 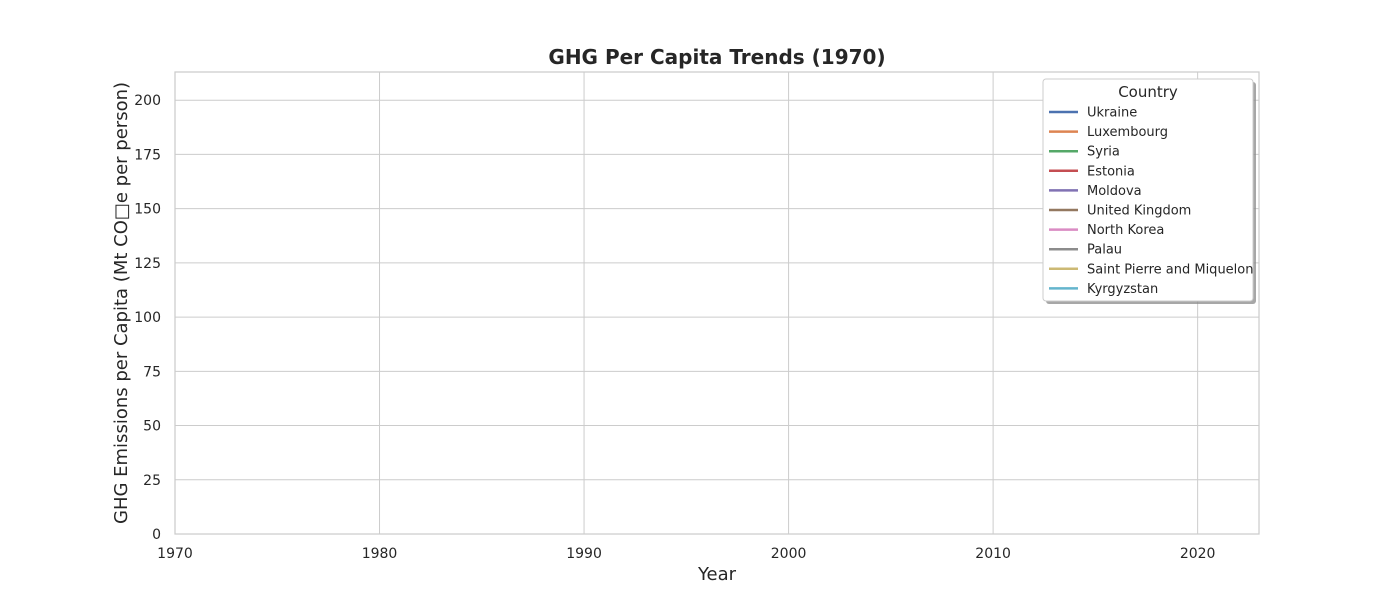 What do you see at coordinates (789, 554) in the screenshot?
I see `x-tick-label: 2000` at bounding box center [789, 554].